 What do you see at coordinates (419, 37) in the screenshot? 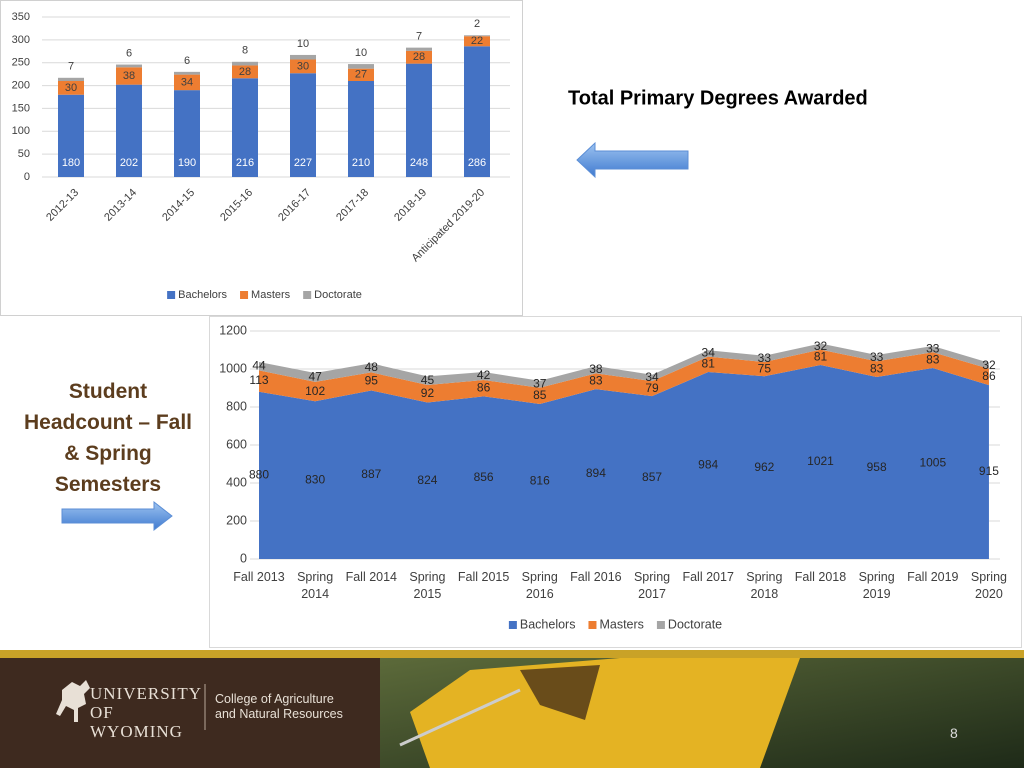
I see `data-label: 7` at bounding box center [419, 37].